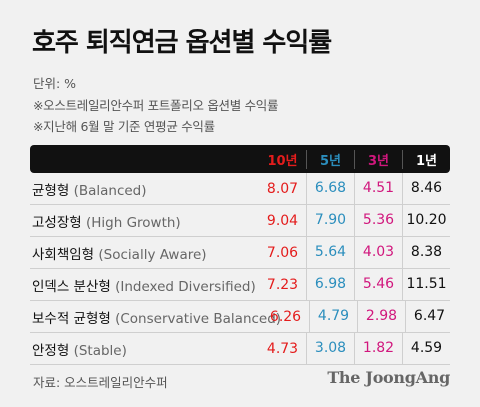  Describe the element at coordinates (429, 316) in the screenshot. I see `value-1y: 6.47` at that location.